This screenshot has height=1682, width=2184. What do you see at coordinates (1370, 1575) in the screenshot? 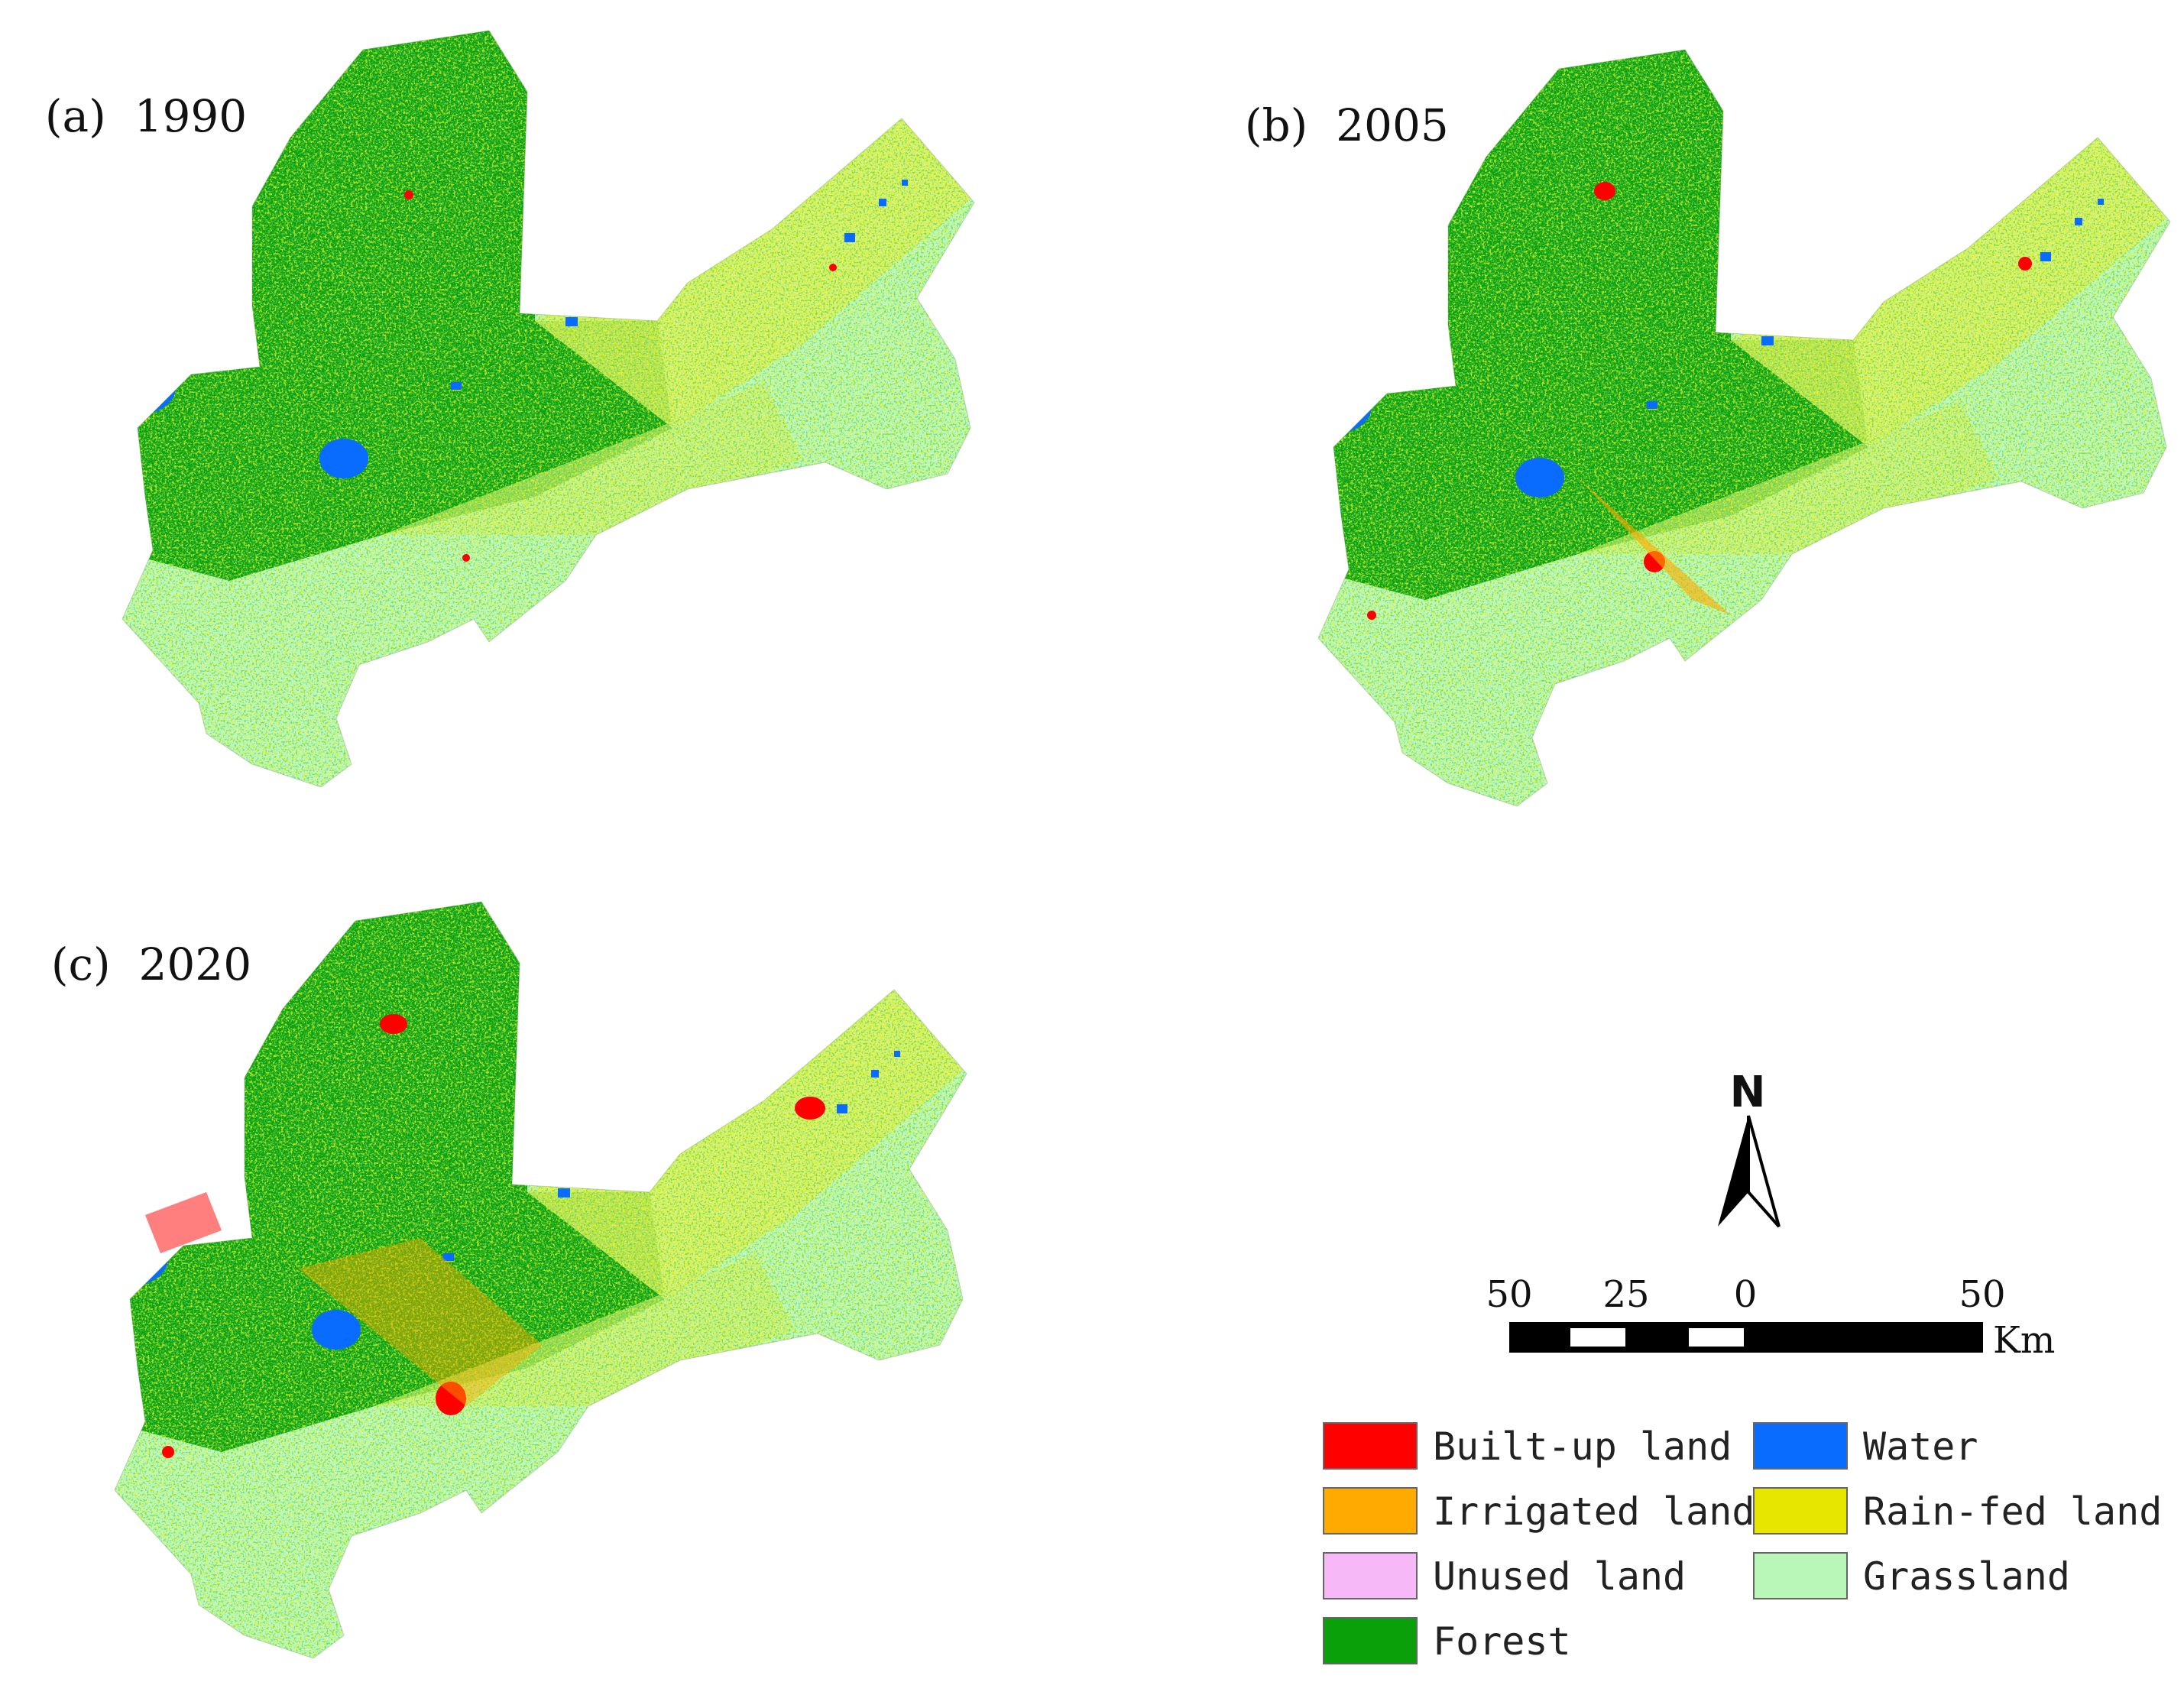
I see `legend-swatch-unused` at bounding box center [1370, 1575].